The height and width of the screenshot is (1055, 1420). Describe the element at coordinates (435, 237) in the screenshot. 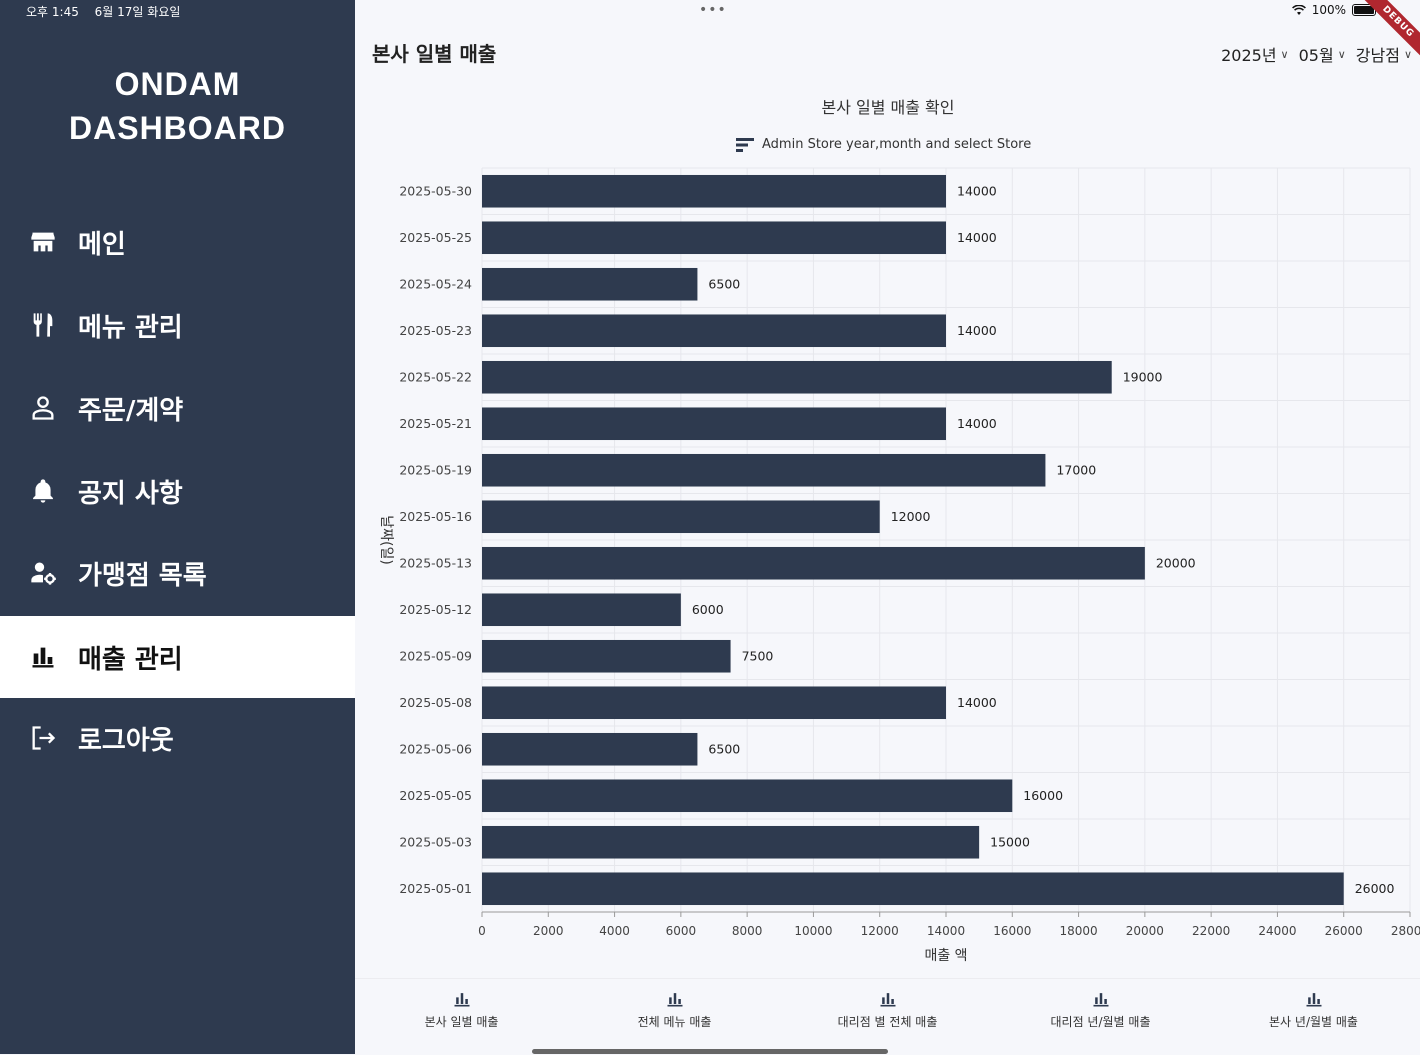

I see `y-tick-label: 2025-05-25` at that location.